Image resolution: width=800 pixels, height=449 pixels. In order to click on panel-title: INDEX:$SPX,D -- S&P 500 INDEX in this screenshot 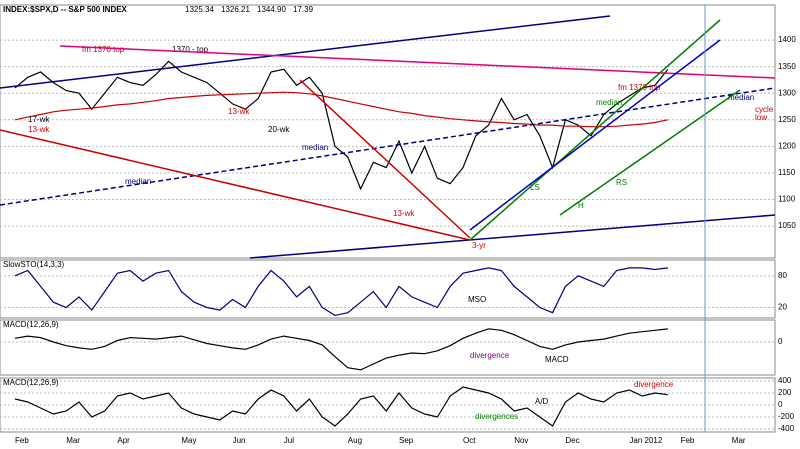, I will do `click(65, 9)`.